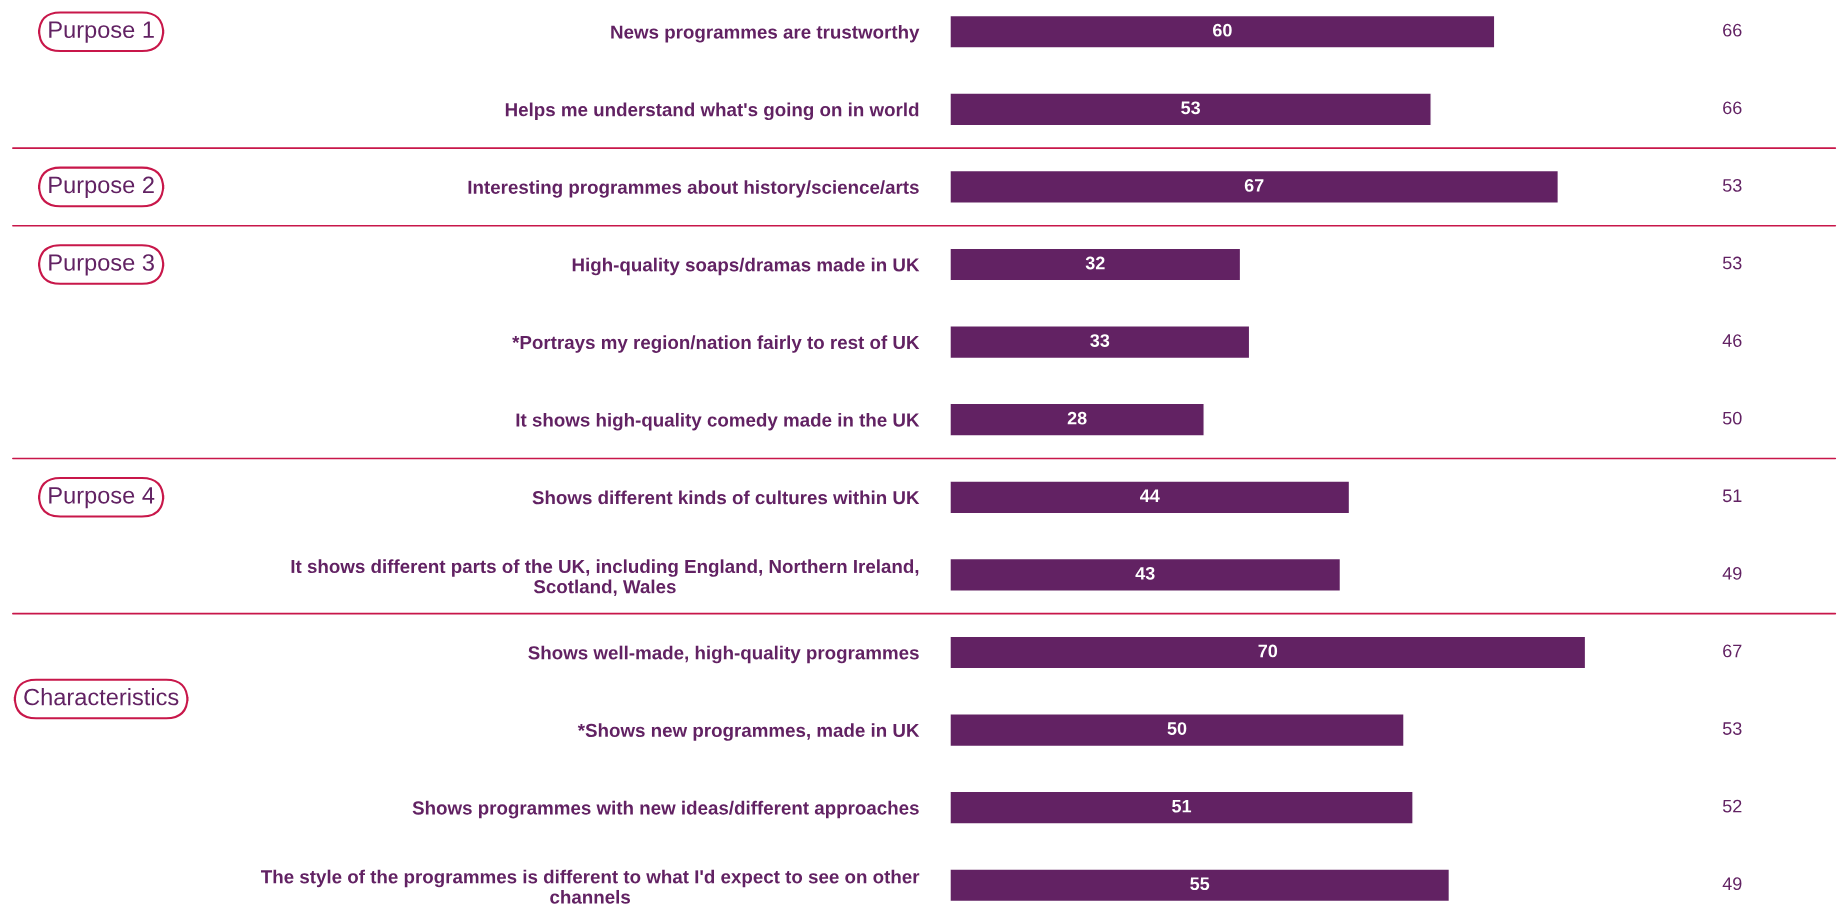 This screenshot has height=917, width=1839. What do you see at coordinates (748, 732) in the screenshot?
I see `y-tick-label: *Shows new programmes, made in UK` at bounding box center [748, 732].